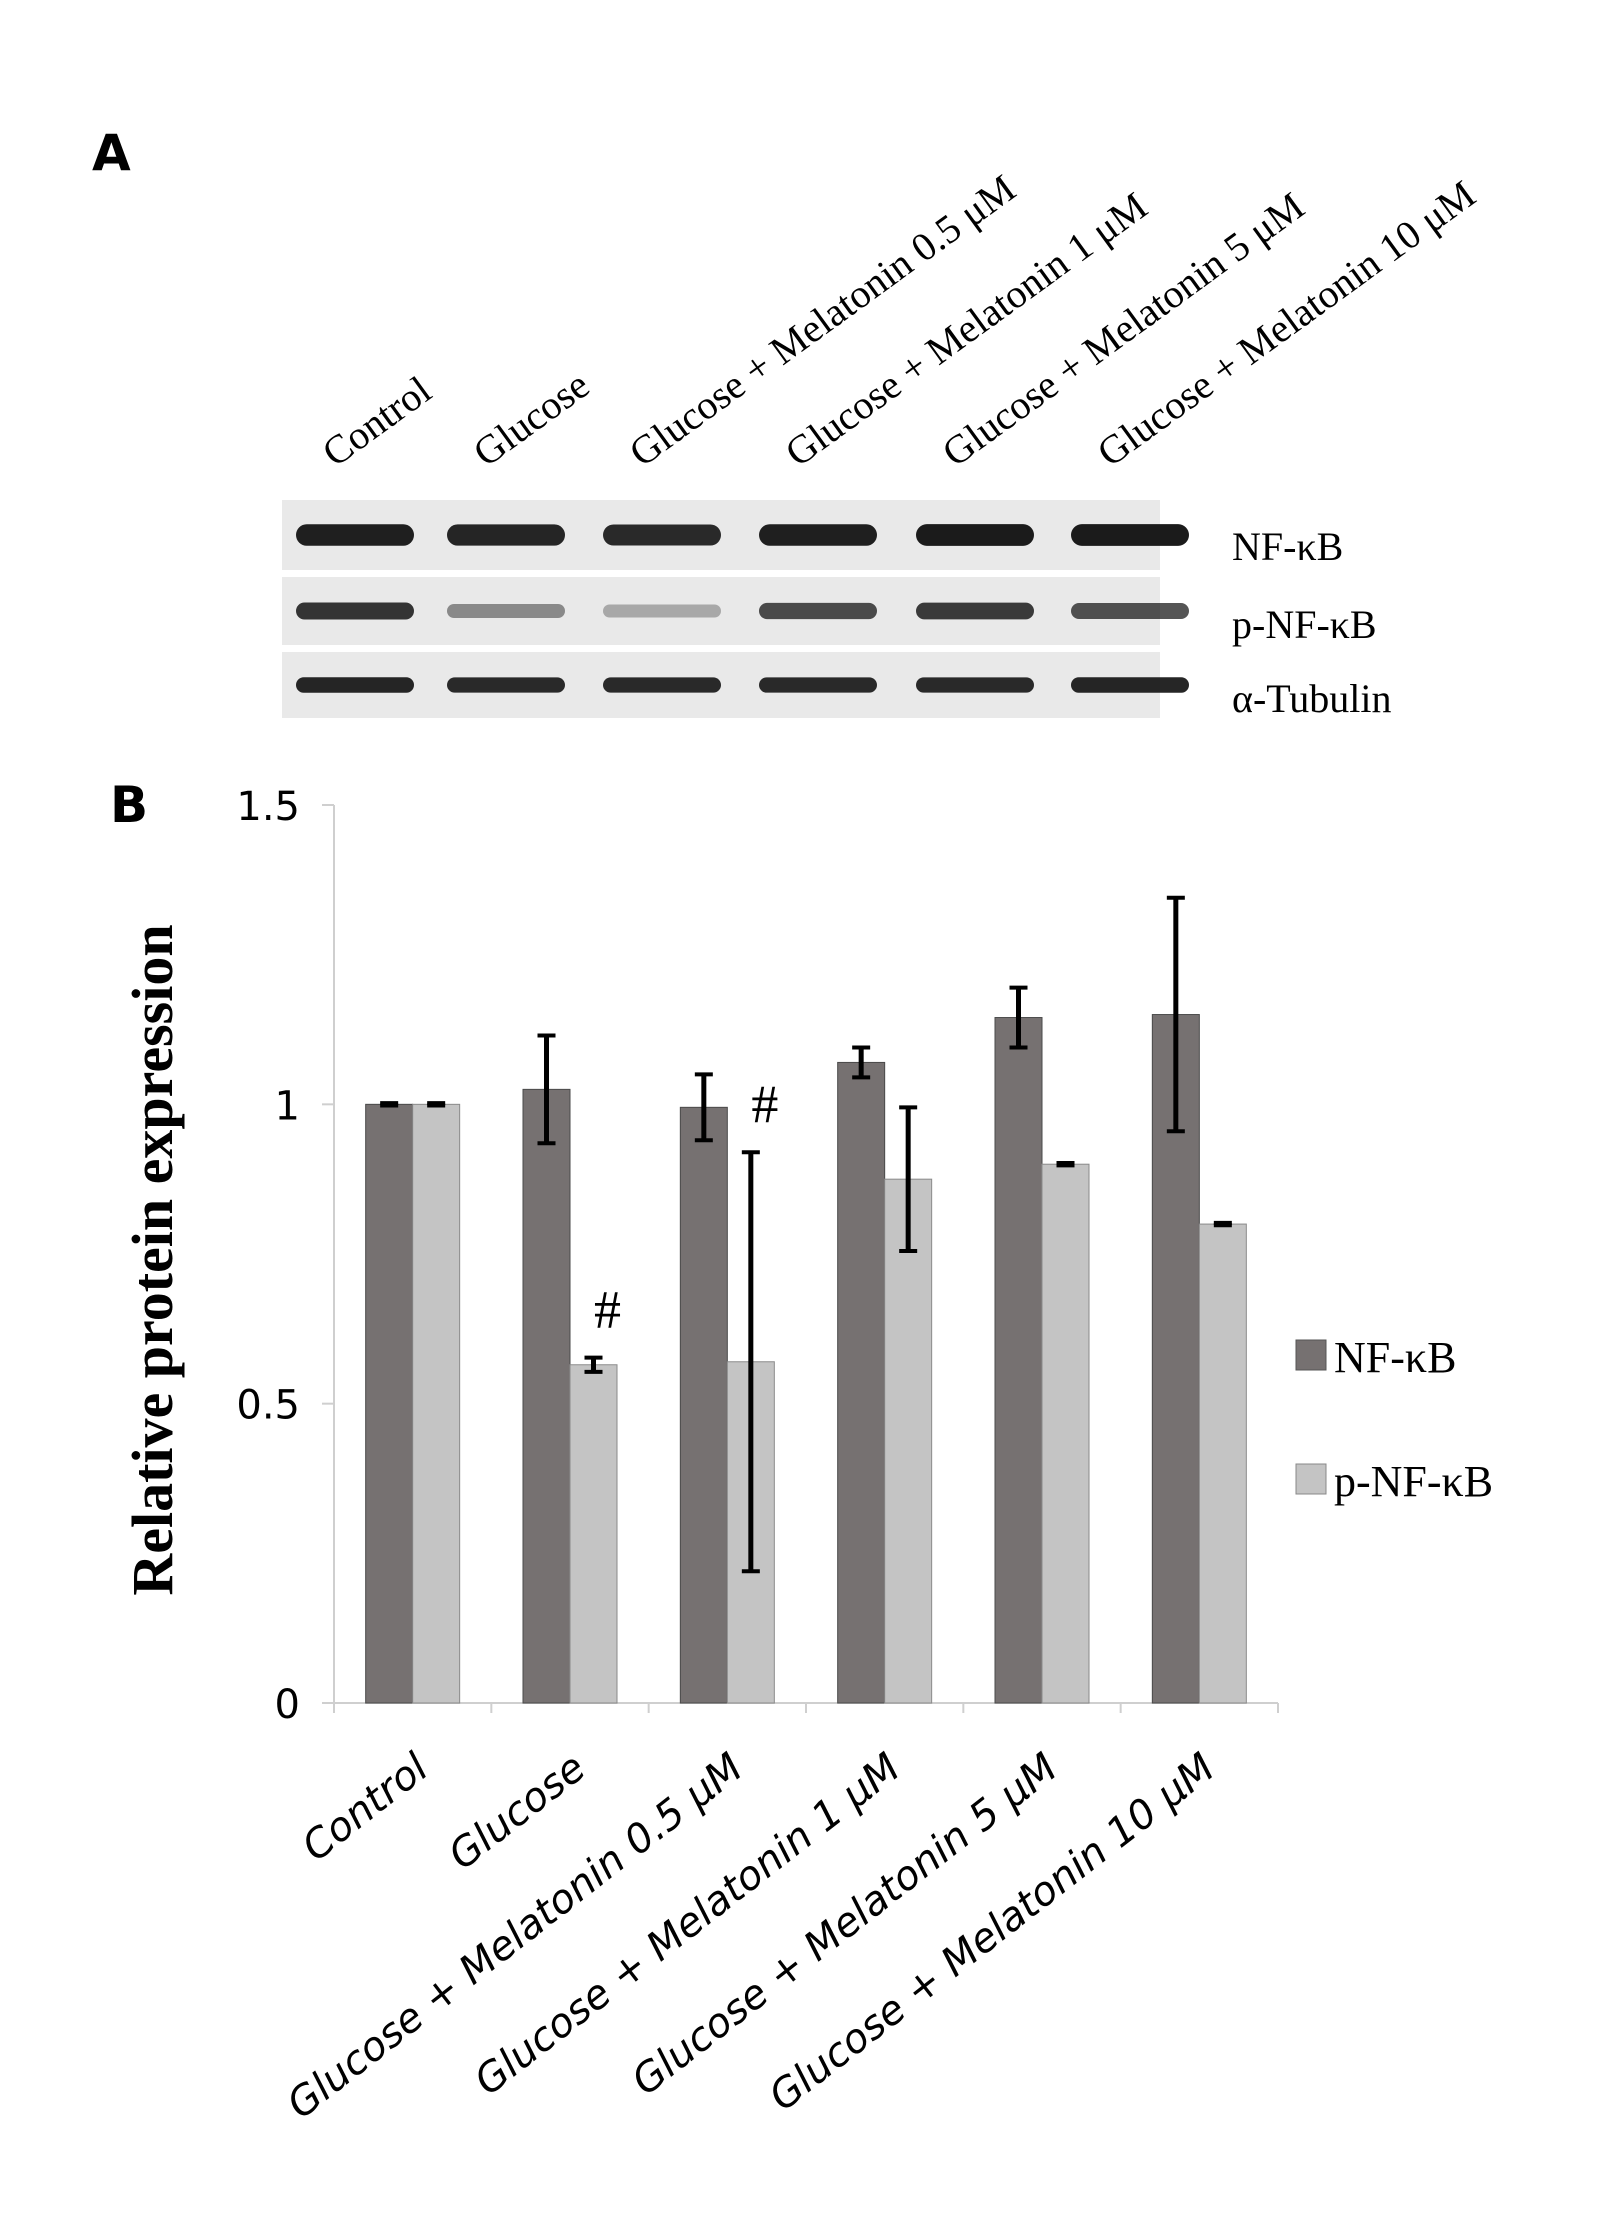 The image size is (1619, 2237). What do you see at coordinates (129, 805) in the screenshot?
I see `panel-b-label: B` at bounding box center [129, 805].